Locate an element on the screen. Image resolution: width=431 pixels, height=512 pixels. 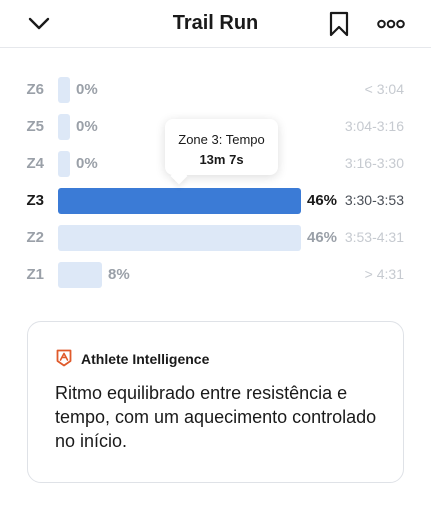
chevron-down-icon is located at coordinates (39, 24).